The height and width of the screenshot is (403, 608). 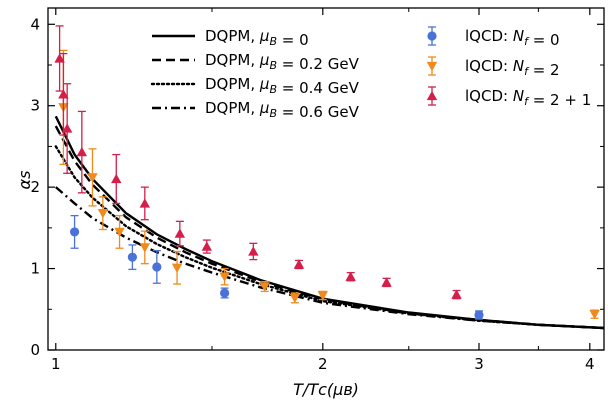 What do you see at coordinates (512, 68) in the screenshot?
I see `legend-label: lQCD: Nf = 2` at bounding box center [512, 68].